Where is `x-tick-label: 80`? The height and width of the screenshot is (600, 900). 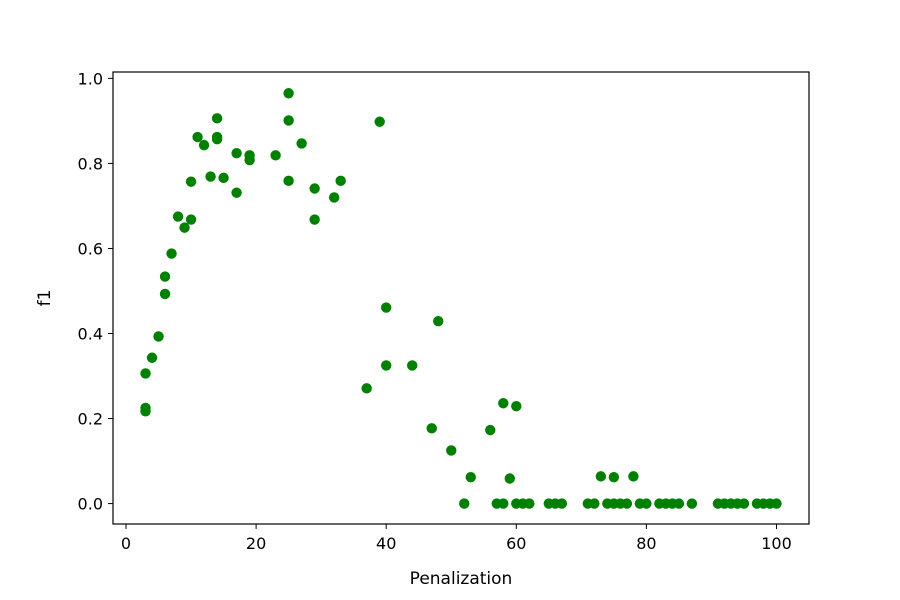
x-tick-label: 80 is located at coordinates (646, 543).